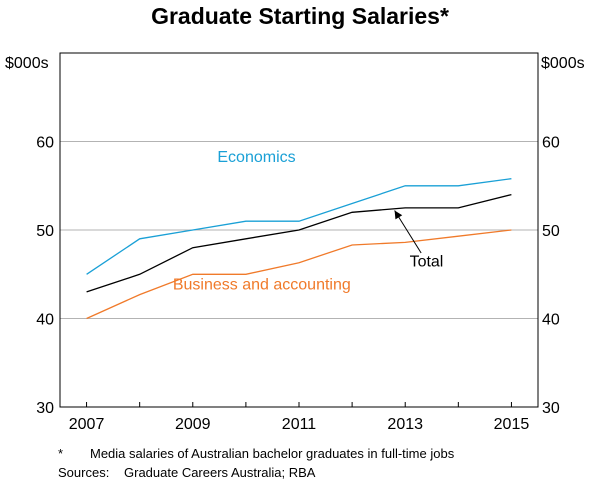 The height and width of the screenshot is (487, 600). Describe the element at coordinates (84, 472) in the screenshot. I see `sources-label: Sources:` at that location.